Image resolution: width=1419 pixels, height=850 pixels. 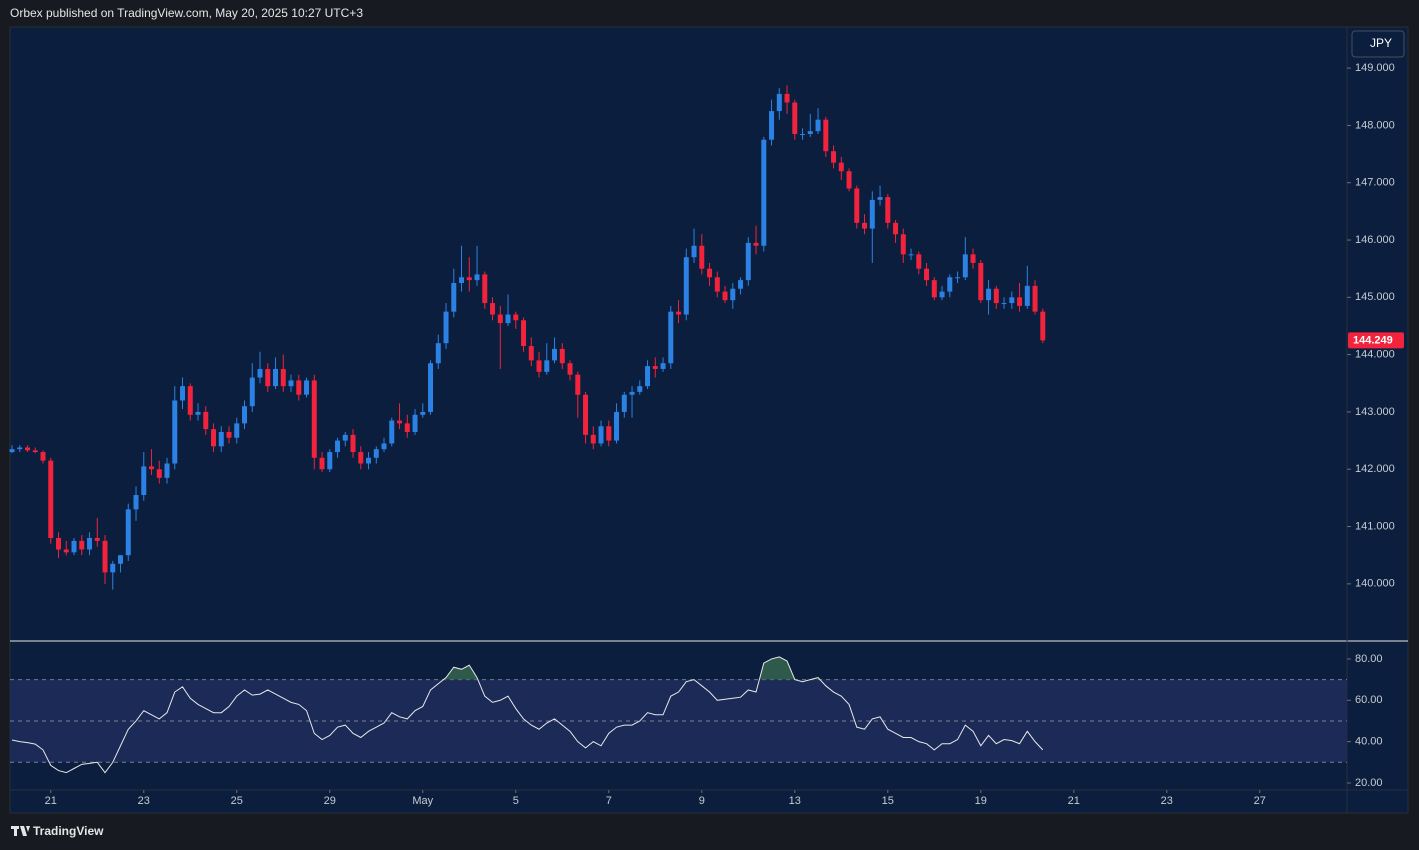 I want to click on y-tick-label: 60.00, so click(x=1369, y=700).